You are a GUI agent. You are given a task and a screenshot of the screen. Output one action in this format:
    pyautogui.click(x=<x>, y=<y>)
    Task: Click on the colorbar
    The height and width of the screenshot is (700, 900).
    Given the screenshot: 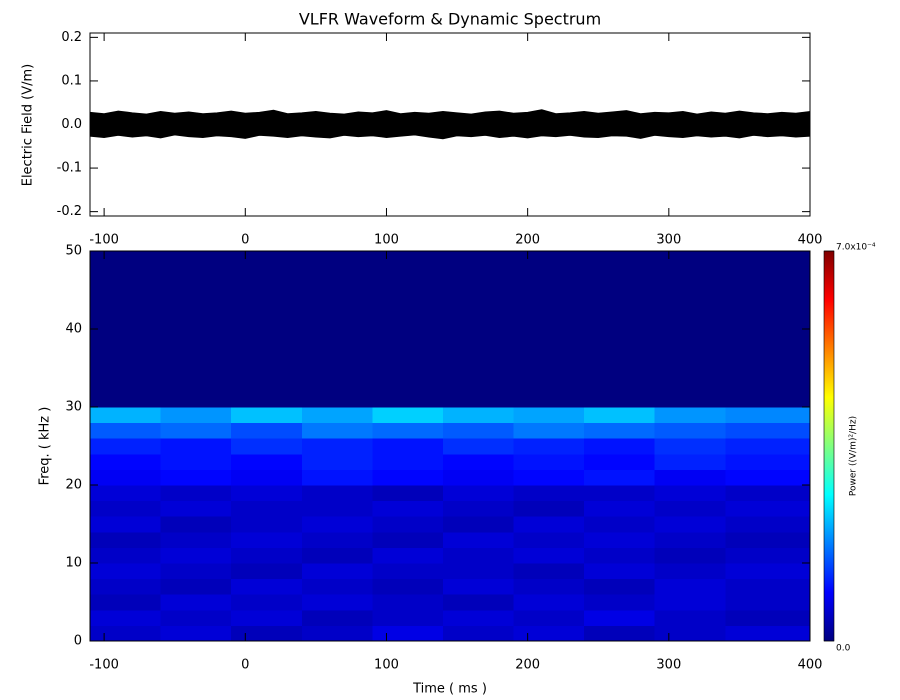 What is the action you would take?
    pyautogui.click(x=829, y=446)
    